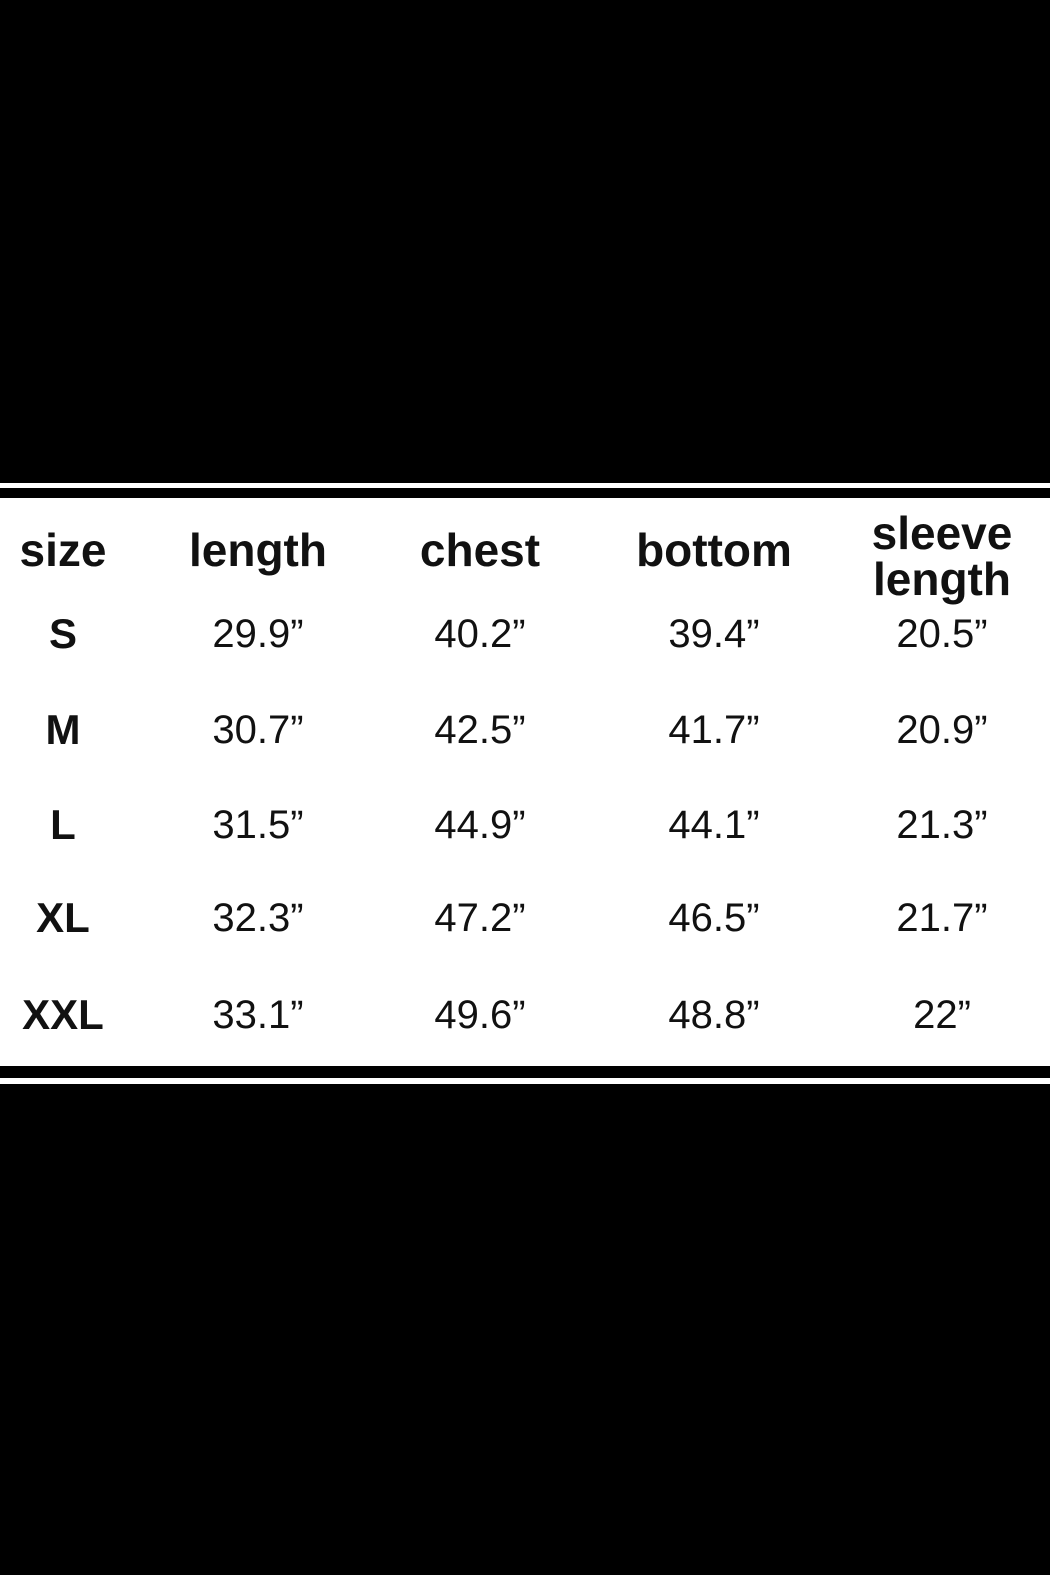 The width and height of the screenshot is (1050, 1575). Describe the element at coordinates (63, 729) in the screenshot. I see `size-label: M` at that location.